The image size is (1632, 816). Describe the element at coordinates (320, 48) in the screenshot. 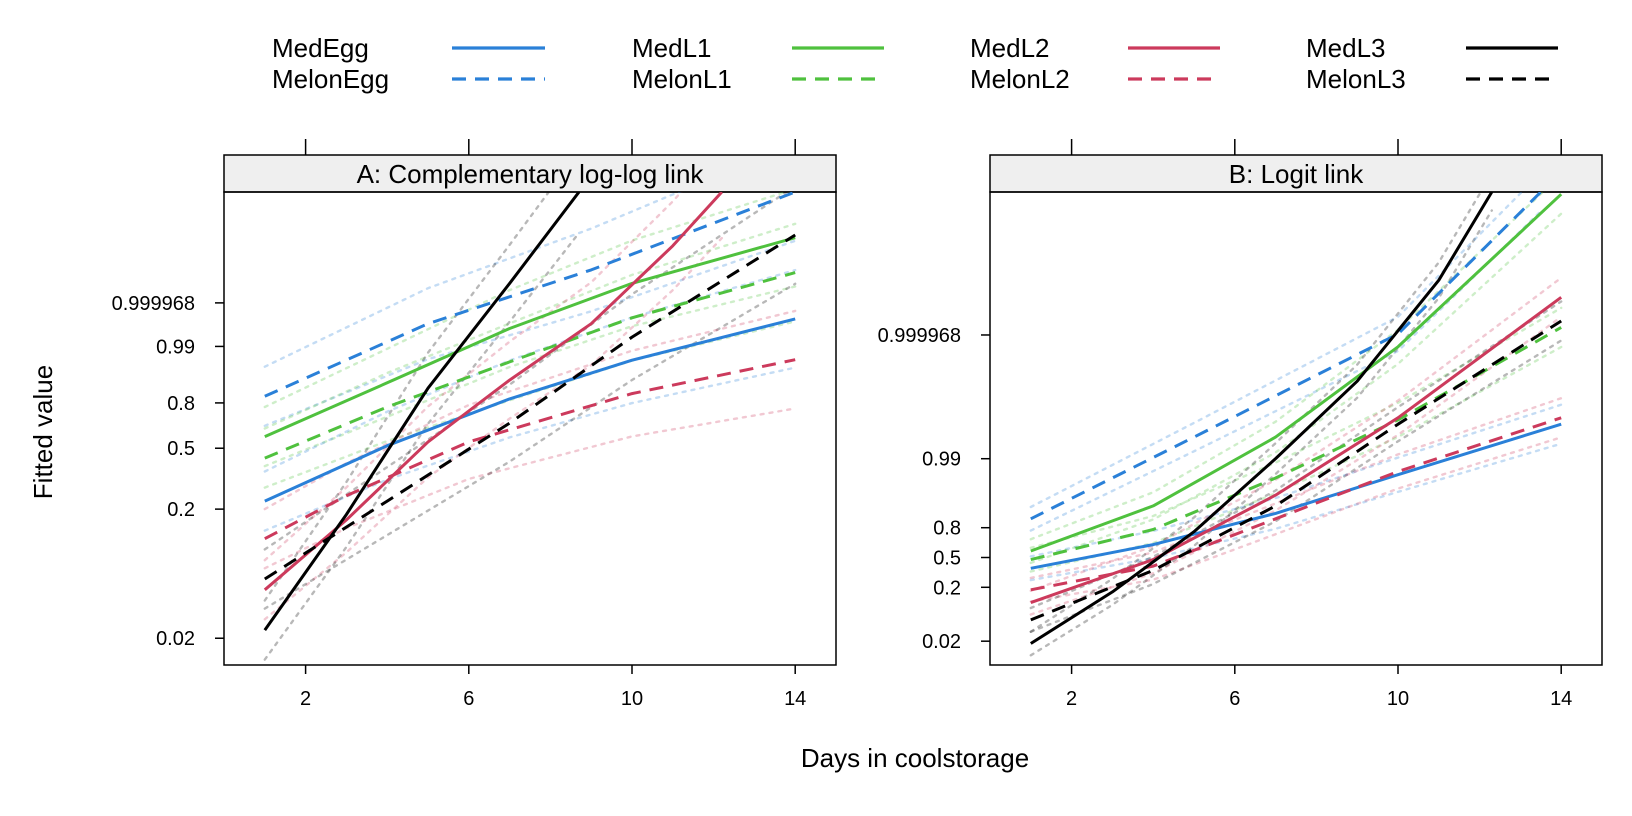

I see `legend-label: MedEgg` at that location.